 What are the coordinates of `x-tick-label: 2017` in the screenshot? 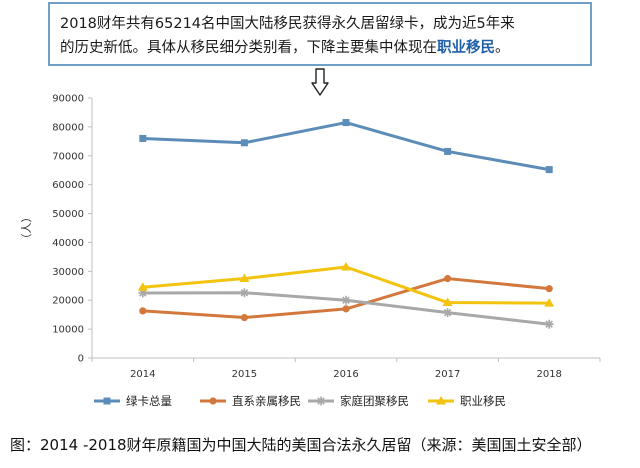 It's located at (447, 374).